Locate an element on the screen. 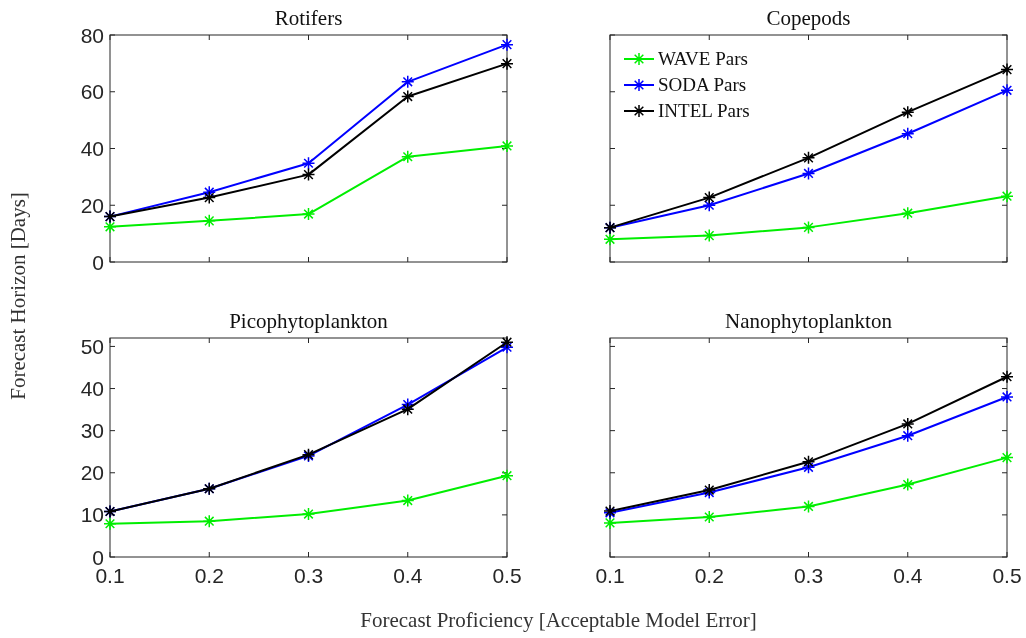  chart-title: Picophytoplankton is located at coordinates (309, 321).